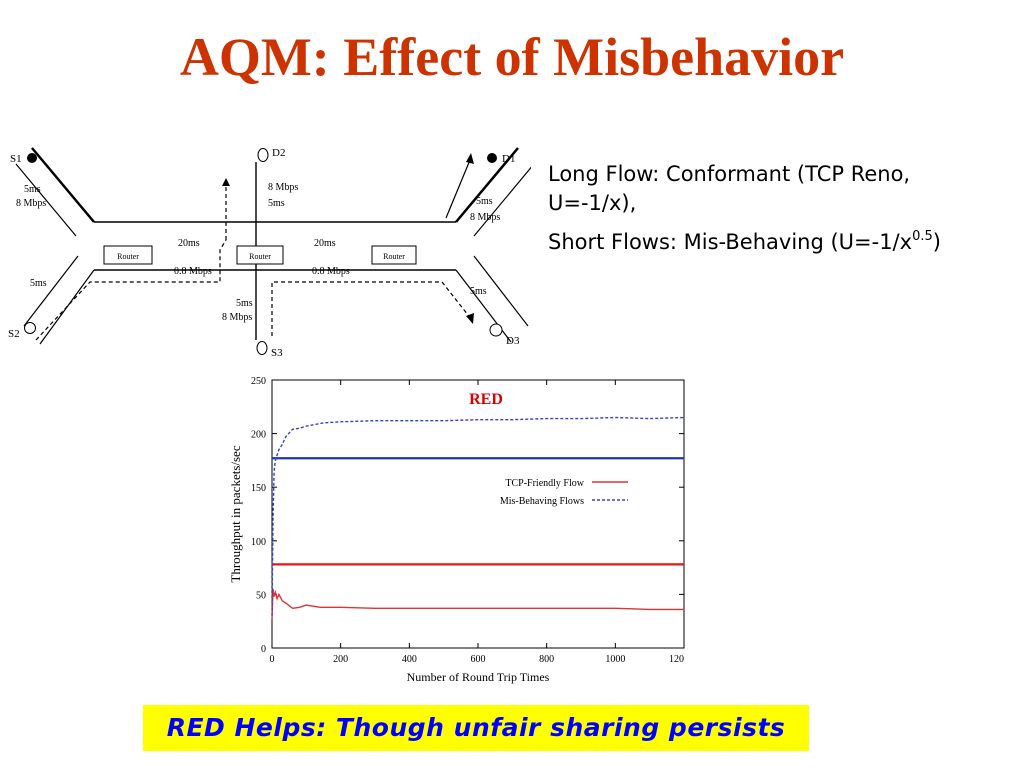 The width and height of the screenshot is (1024, 768). Describe the element at coordinates (31, 203) in the screenshot. I see `link-s1-bandwidth: 8 Mbps` at that location.